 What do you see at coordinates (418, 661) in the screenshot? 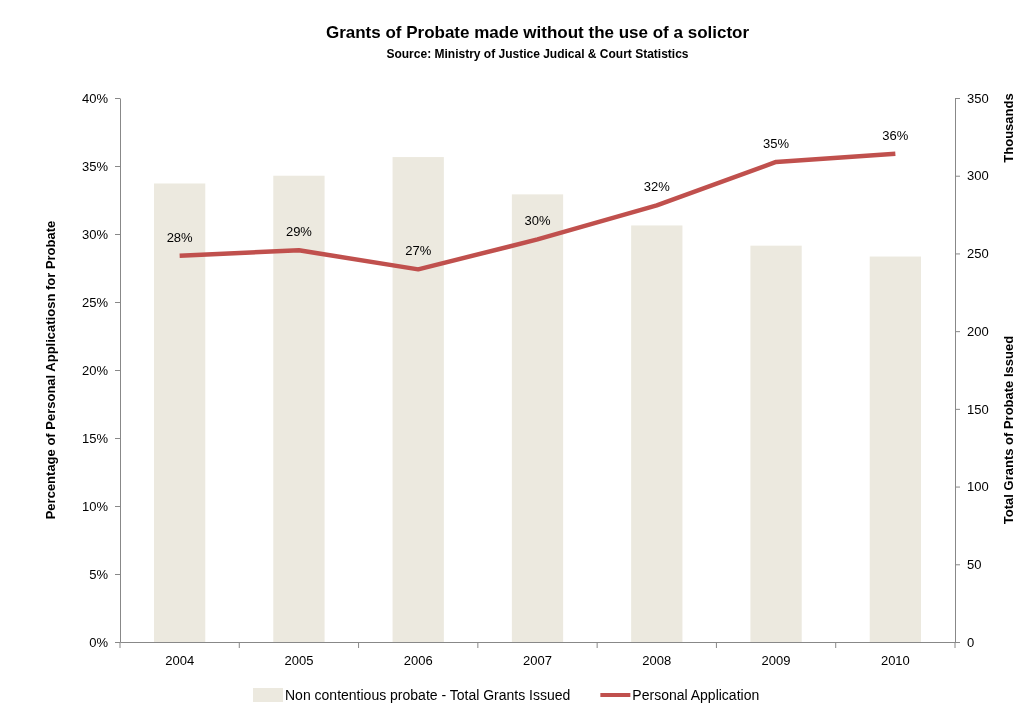
I see `x-tick-label: 2006` at bounding box center [418, 661].